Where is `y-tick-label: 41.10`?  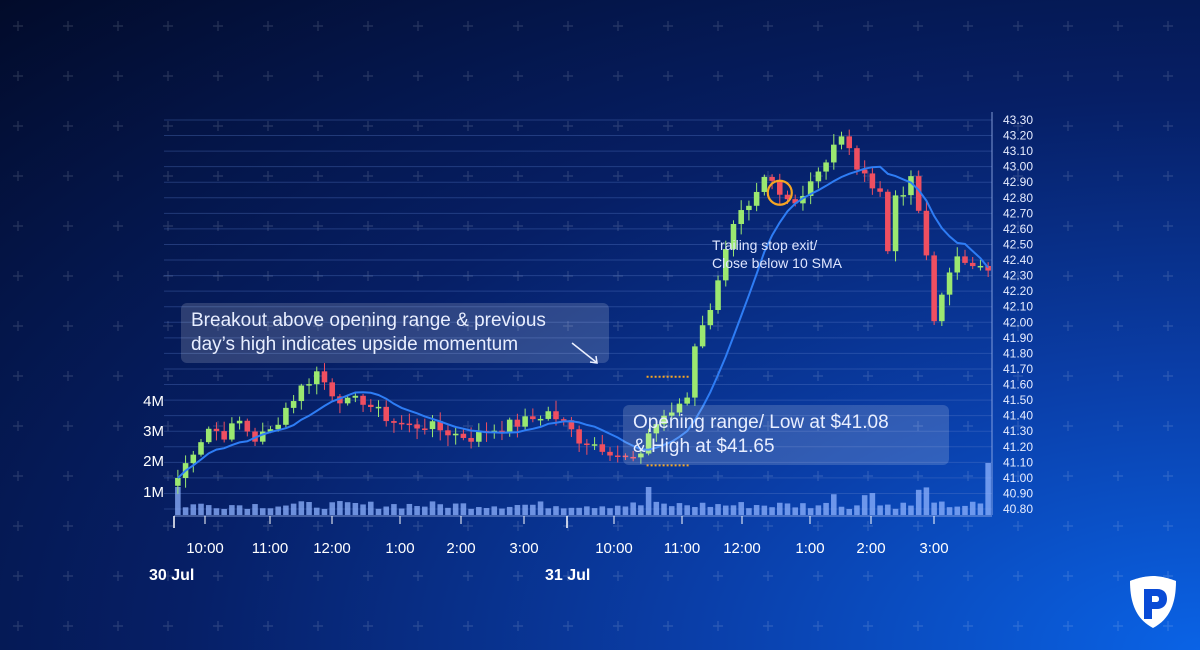
y-tick-label: 41.10 is located at coordinates (1018, 462).